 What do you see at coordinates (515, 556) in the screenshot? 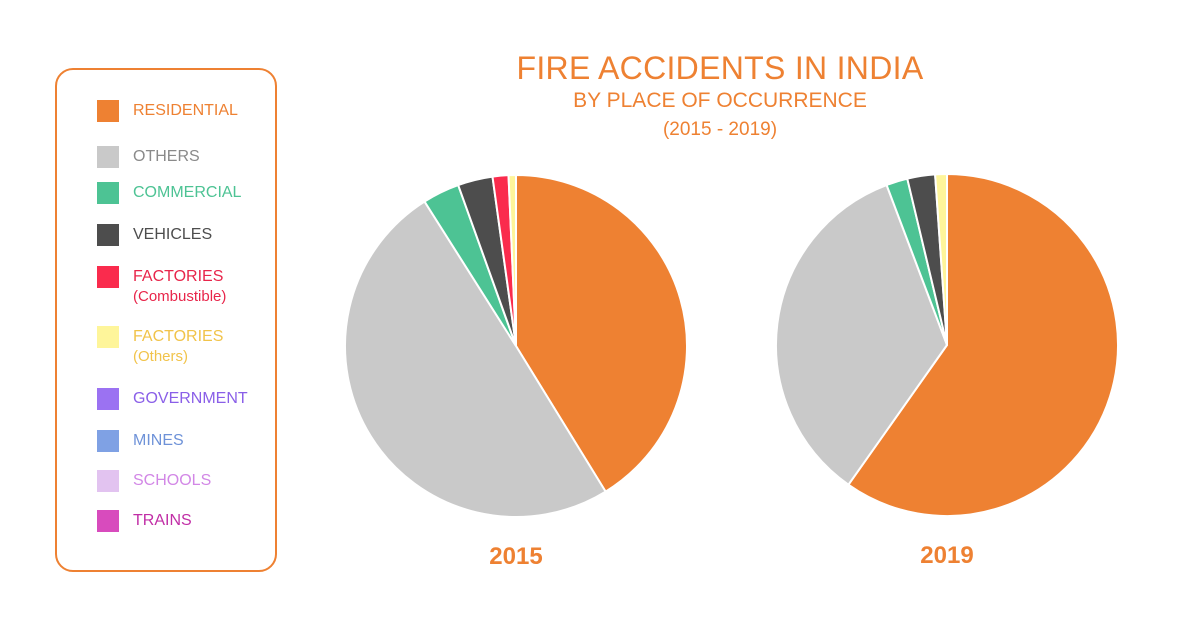
I see `pie-year-label: 2015` at bounding box center [515, 556].